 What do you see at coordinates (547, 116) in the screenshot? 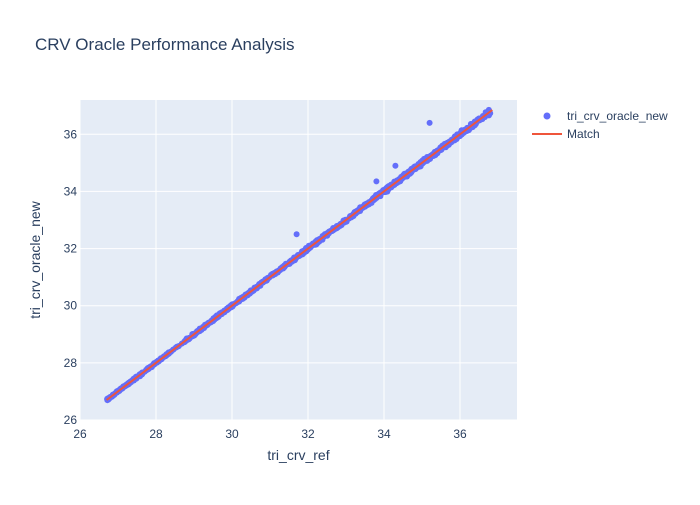
I see `legend-marker-points` at bounding box center [547, 116].